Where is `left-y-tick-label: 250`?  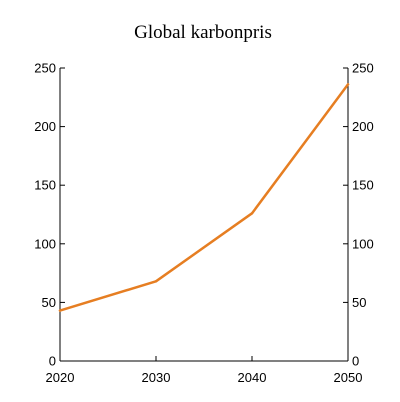
left-y-tick-label: 250 is located at coordinates (45, 68).